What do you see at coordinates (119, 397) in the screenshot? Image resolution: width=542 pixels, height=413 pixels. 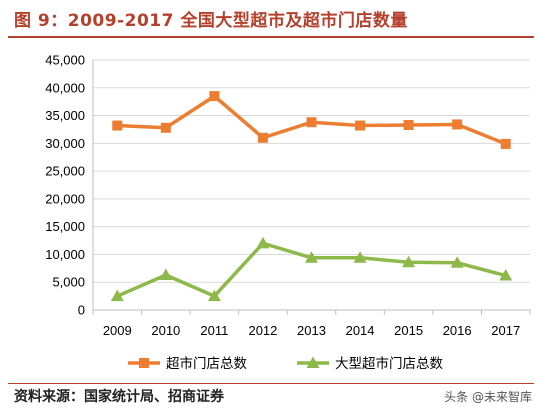 I see `source-note: 资料来源：国家统计局、招商证券` at bounding box center [119, 397].